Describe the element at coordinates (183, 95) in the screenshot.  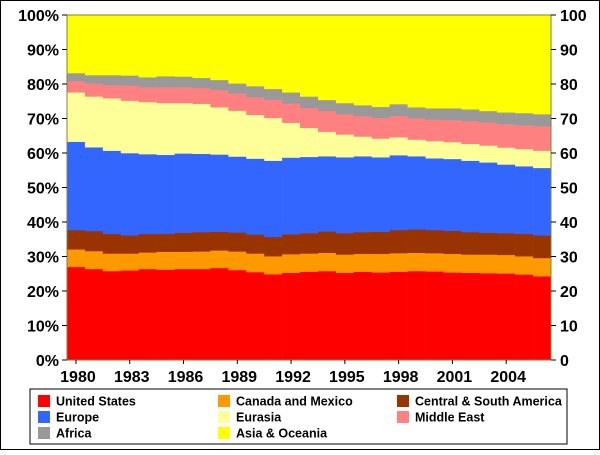
I see `bar-segment-middle-east-1986` at that location.